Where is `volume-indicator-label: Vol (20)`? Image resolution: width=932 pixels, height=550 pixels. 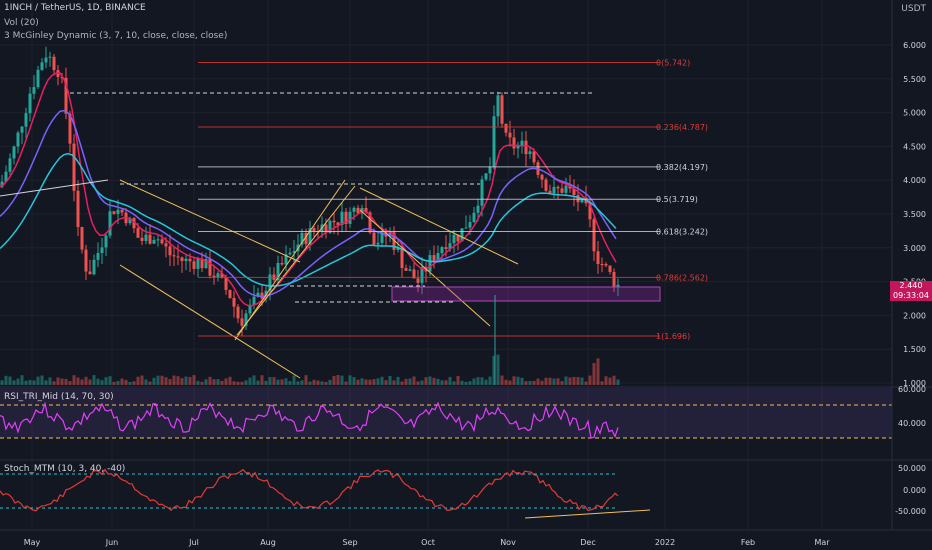
volume-indicator-label: Vol (20) is located at coordinates (21, 23).